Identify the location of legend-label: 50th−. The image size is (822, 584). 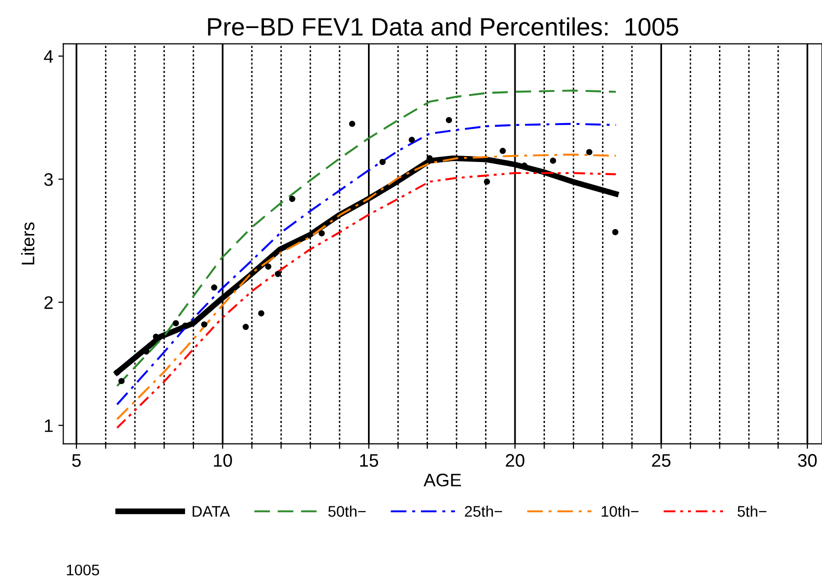
(347, 511).